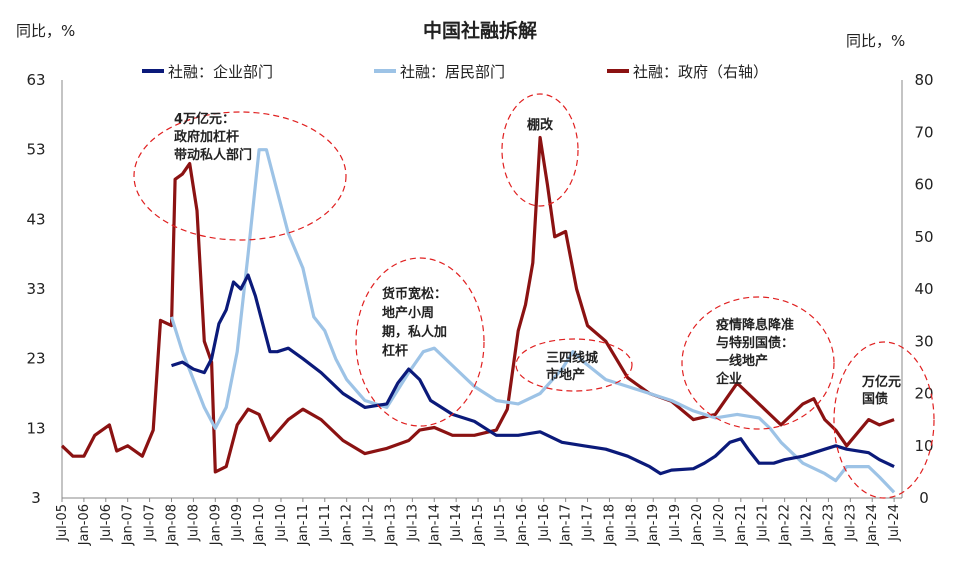  Describe the element at coordinates (923, 237) in the screenshot. I see `right-tick-label: 50` at that location.